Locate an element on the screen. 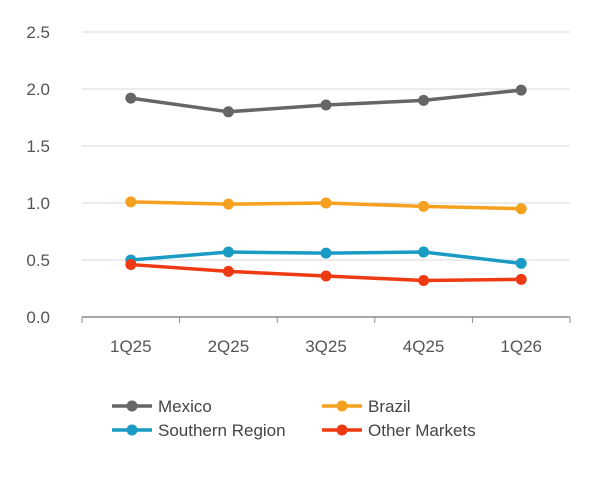 Image resolution: width=600 pixels, height=485 pixels. legend-item: Mexico is located at coordinates (162, 406).